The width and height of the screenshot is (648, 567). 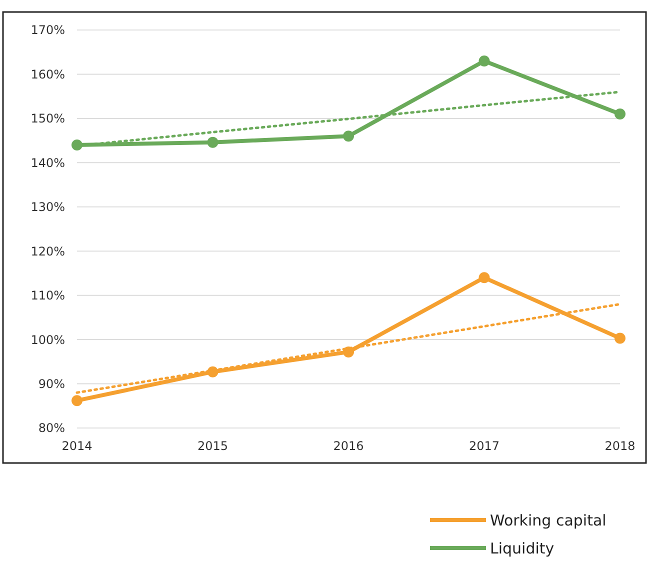 I want to click on y-tick-label: 130%, so click(x=47, y=207).